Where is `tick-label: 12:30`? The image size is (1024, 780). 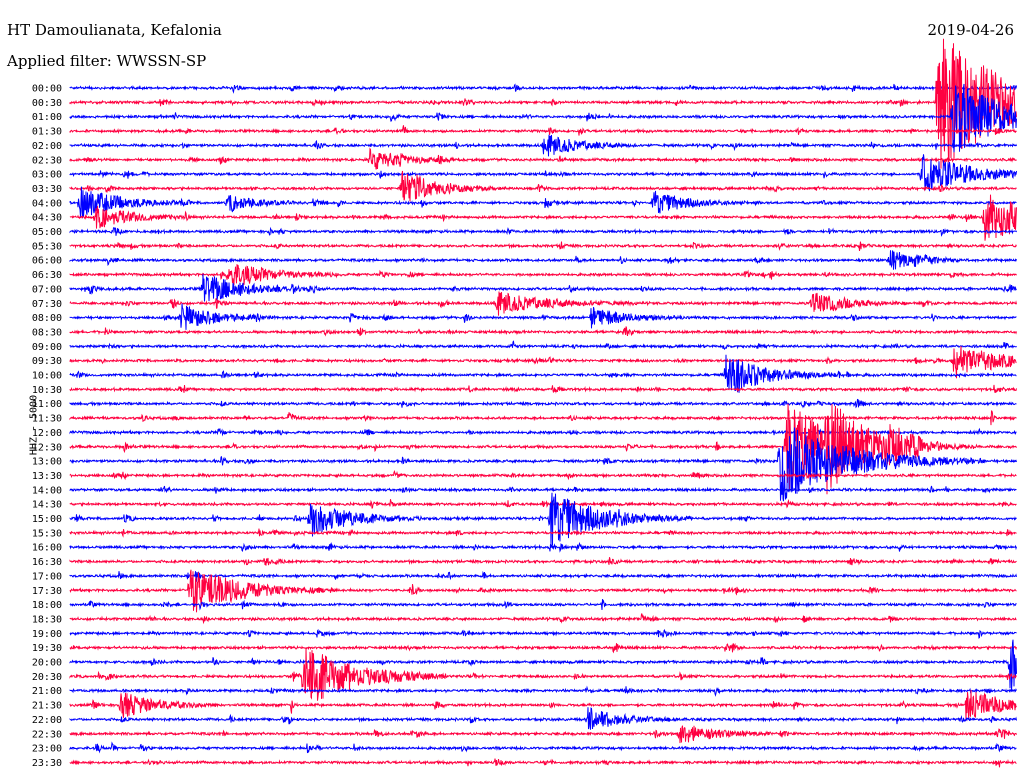 tick-label: 12:30 is located at coordinates (47, 447).